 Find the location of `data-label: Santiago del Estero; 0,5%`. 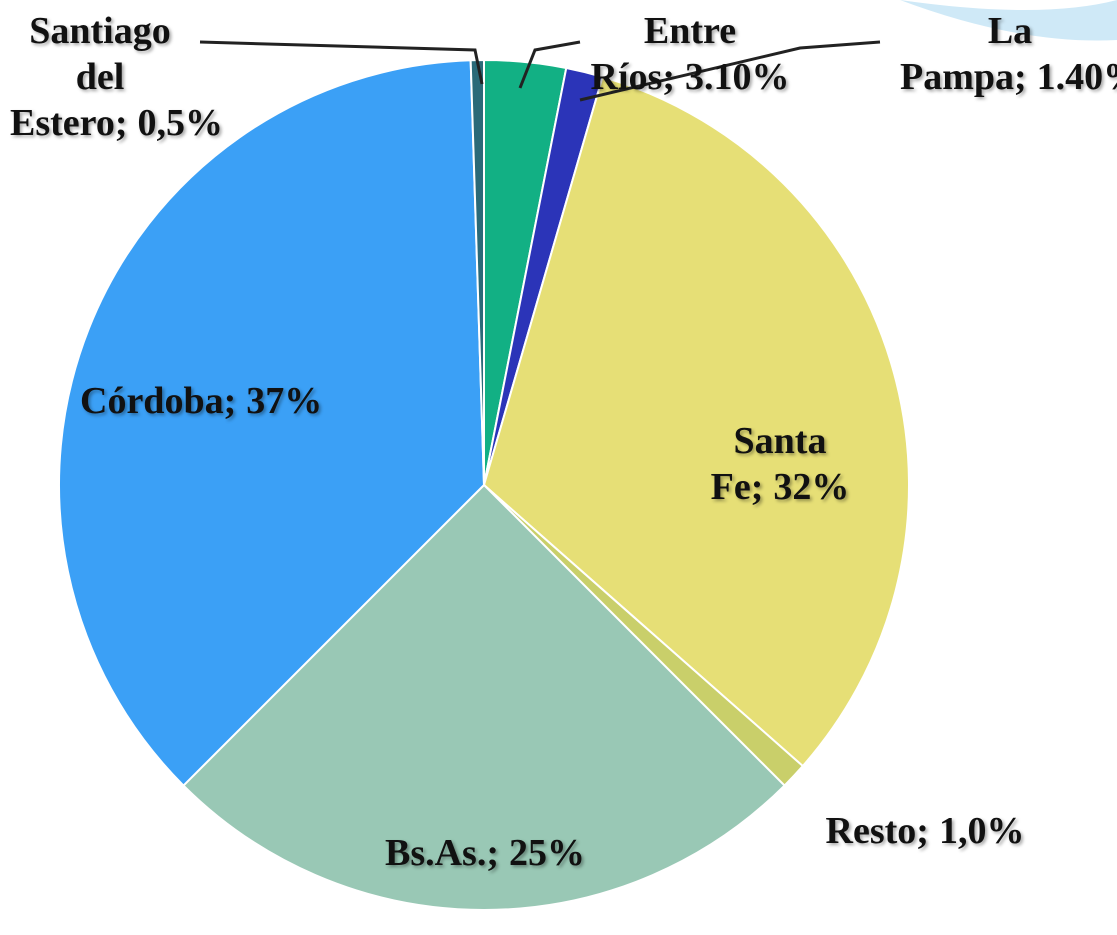

data-label: Santiago del Estero; 0,5% is located at coordinates (116, 77).